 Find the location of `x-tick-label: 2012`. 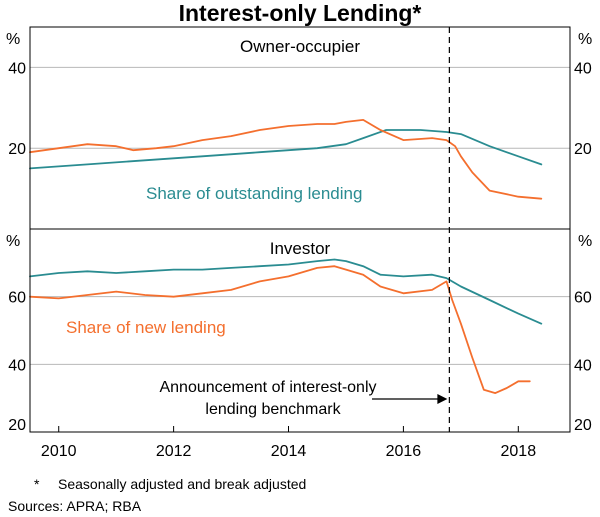

x-tick-label: 2012 is located at coordinates (174, 451).